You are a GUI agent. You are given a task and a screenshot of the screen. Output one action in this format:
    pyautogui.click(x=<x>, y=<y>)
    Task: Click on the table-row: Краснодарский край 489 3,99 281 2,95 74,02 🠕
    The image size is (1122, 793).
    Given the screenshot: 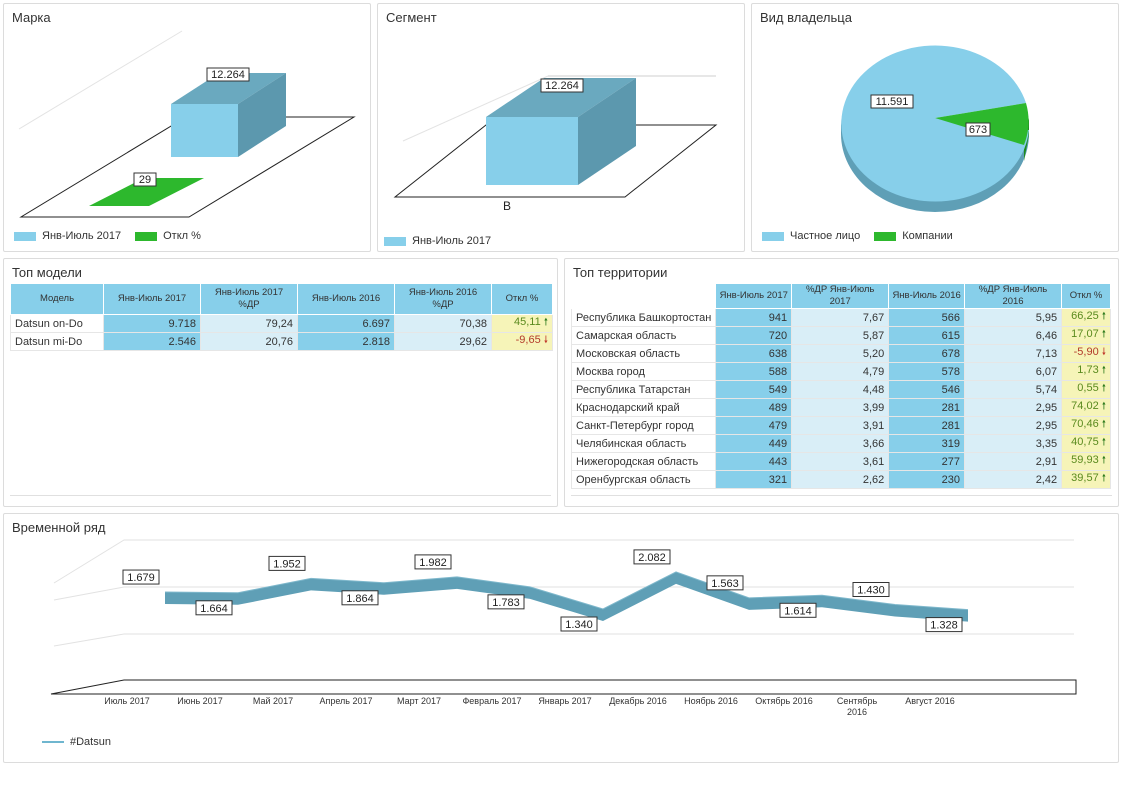 What is the action you would take?
    pyautogui.click(x=840, y=407)
    